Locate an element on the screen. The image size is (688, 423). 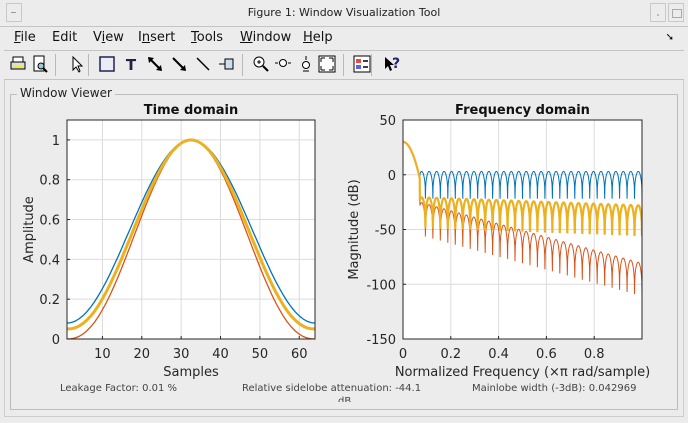
maximize-icon is located at coordinates (677, 13).